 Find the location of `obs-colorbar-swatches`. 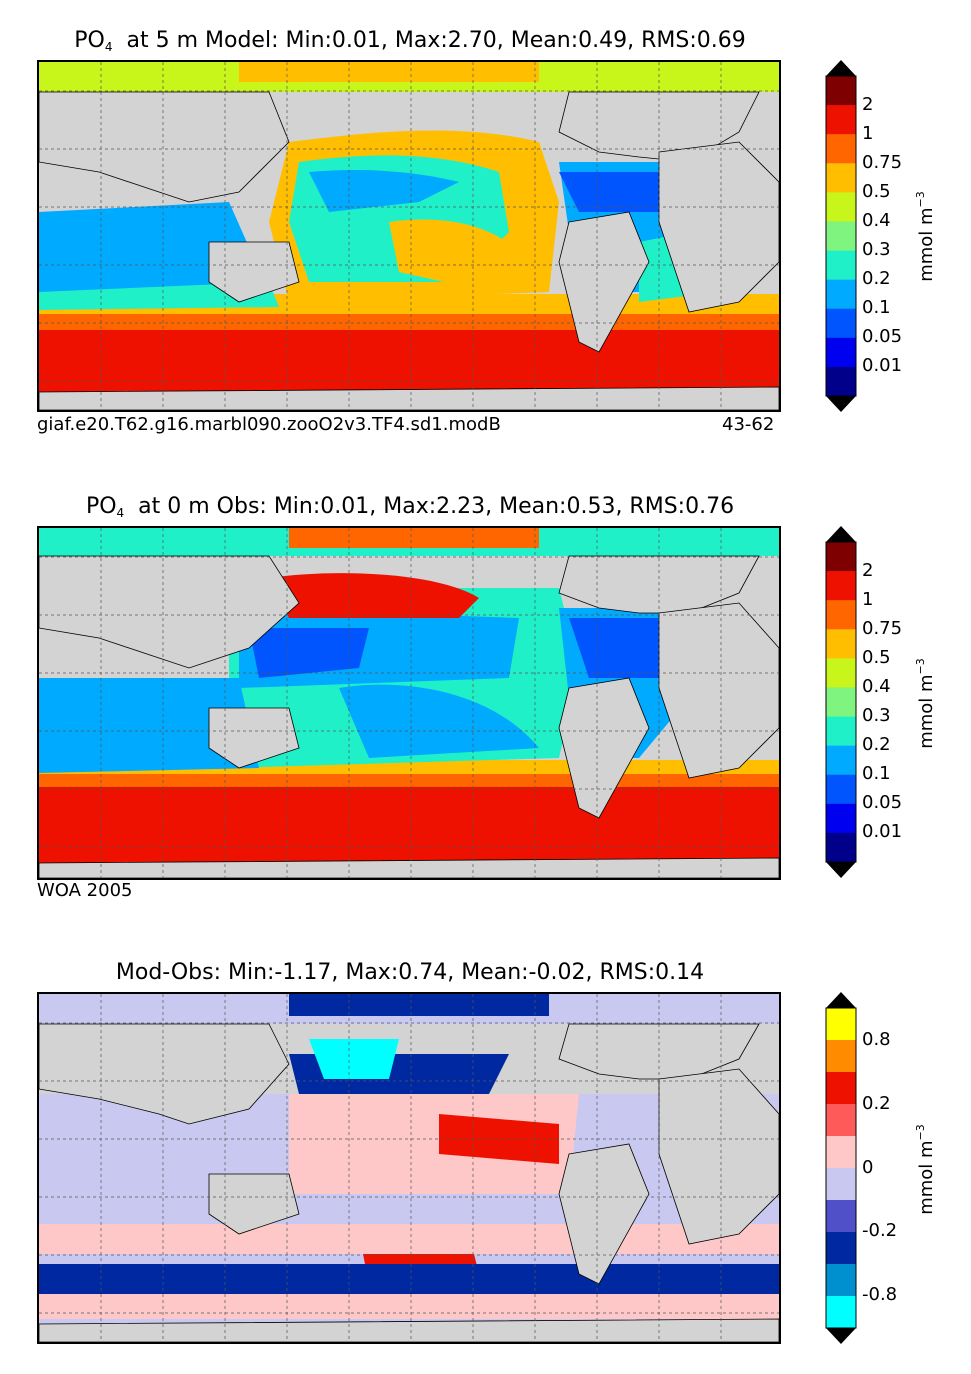

obs-colorbar-swatches is located at coordinates (841, 702).